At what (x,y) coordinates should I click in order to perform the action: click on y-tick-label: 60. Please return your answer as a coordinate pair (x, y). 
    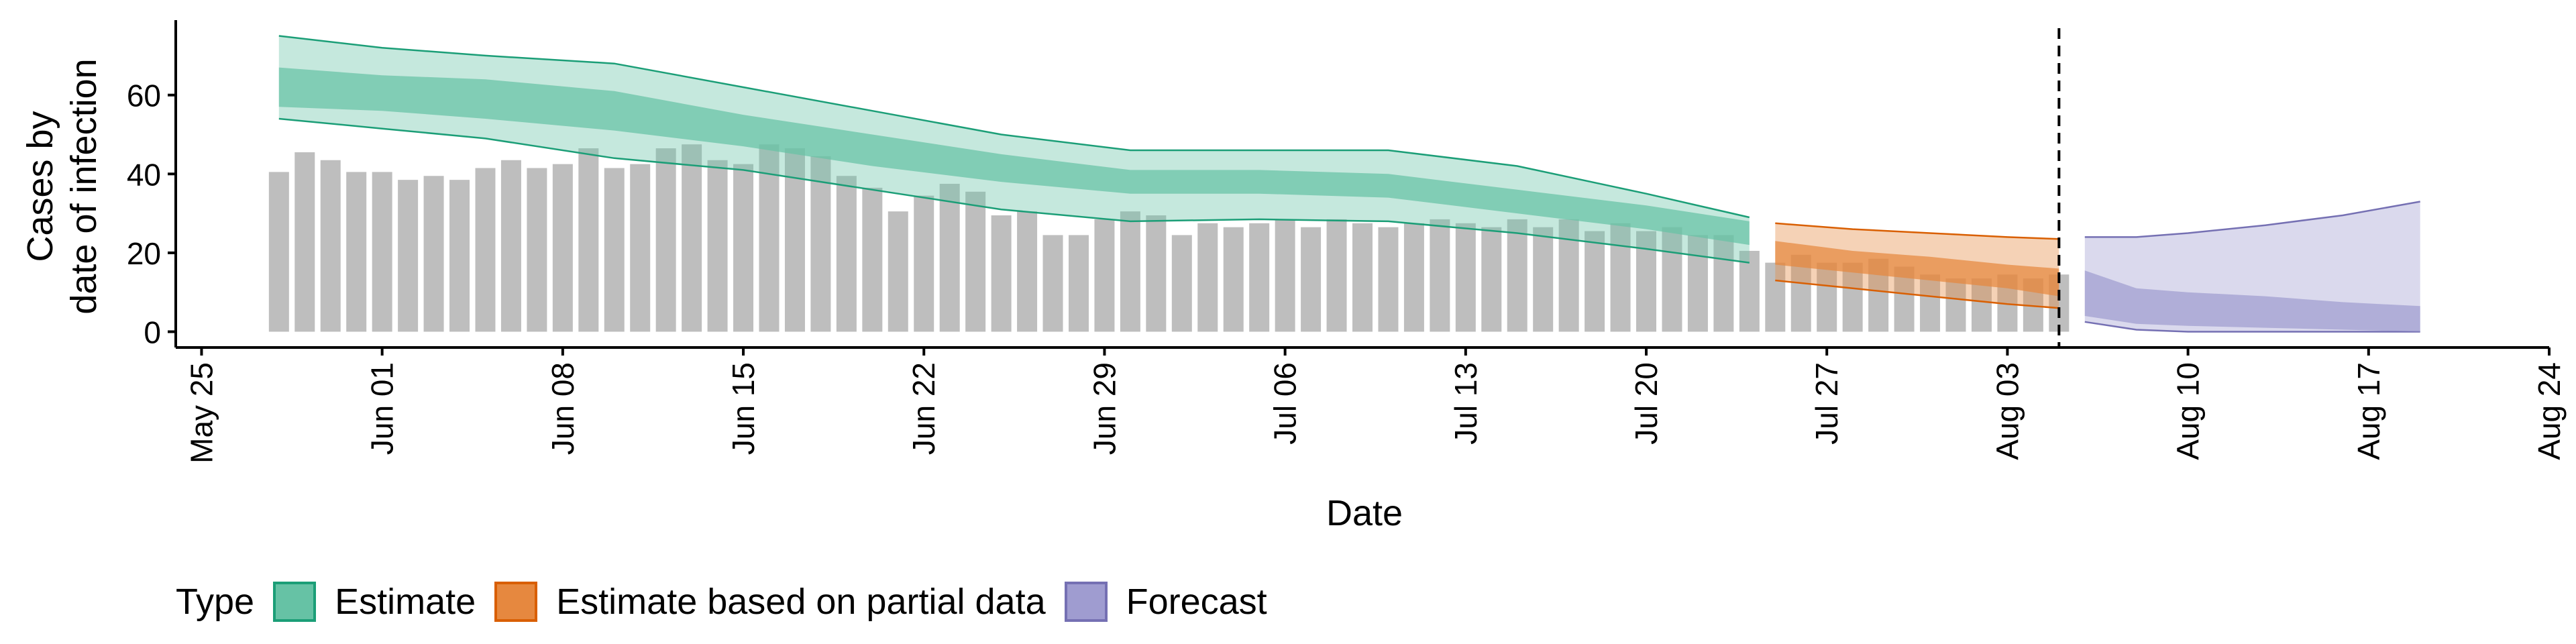
    Looking at the image, I should click on (144, 95).